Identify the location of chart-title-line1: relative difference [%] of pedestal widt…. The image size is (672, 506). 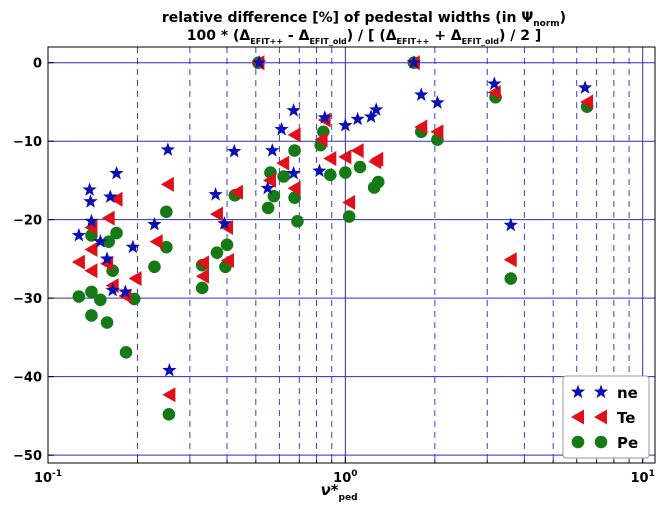
(364, 19).